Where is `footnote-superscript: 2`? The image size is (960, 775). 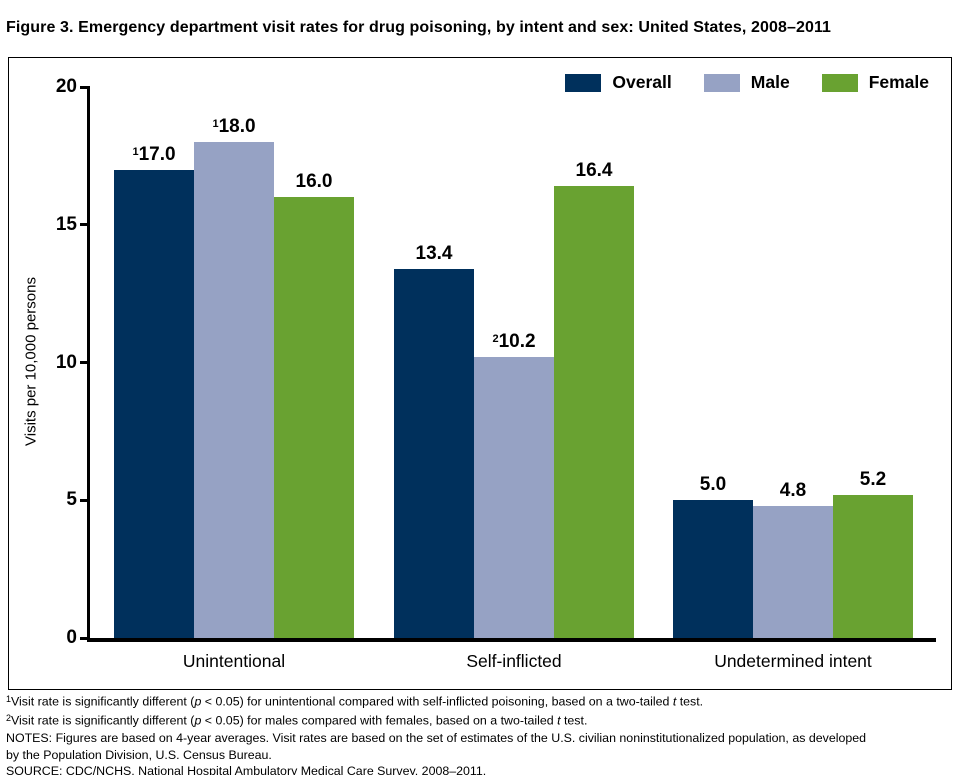 footnote-superscript: 2 is located at coordinates (9, 718).